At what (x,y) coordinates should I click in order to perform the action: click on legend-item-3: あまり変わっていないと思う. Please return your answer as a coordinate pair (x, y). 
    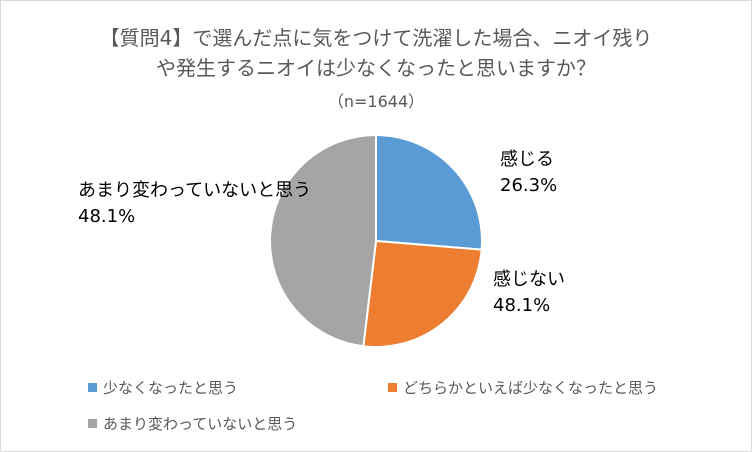
    Looking at the image, I should click on (192, 423).